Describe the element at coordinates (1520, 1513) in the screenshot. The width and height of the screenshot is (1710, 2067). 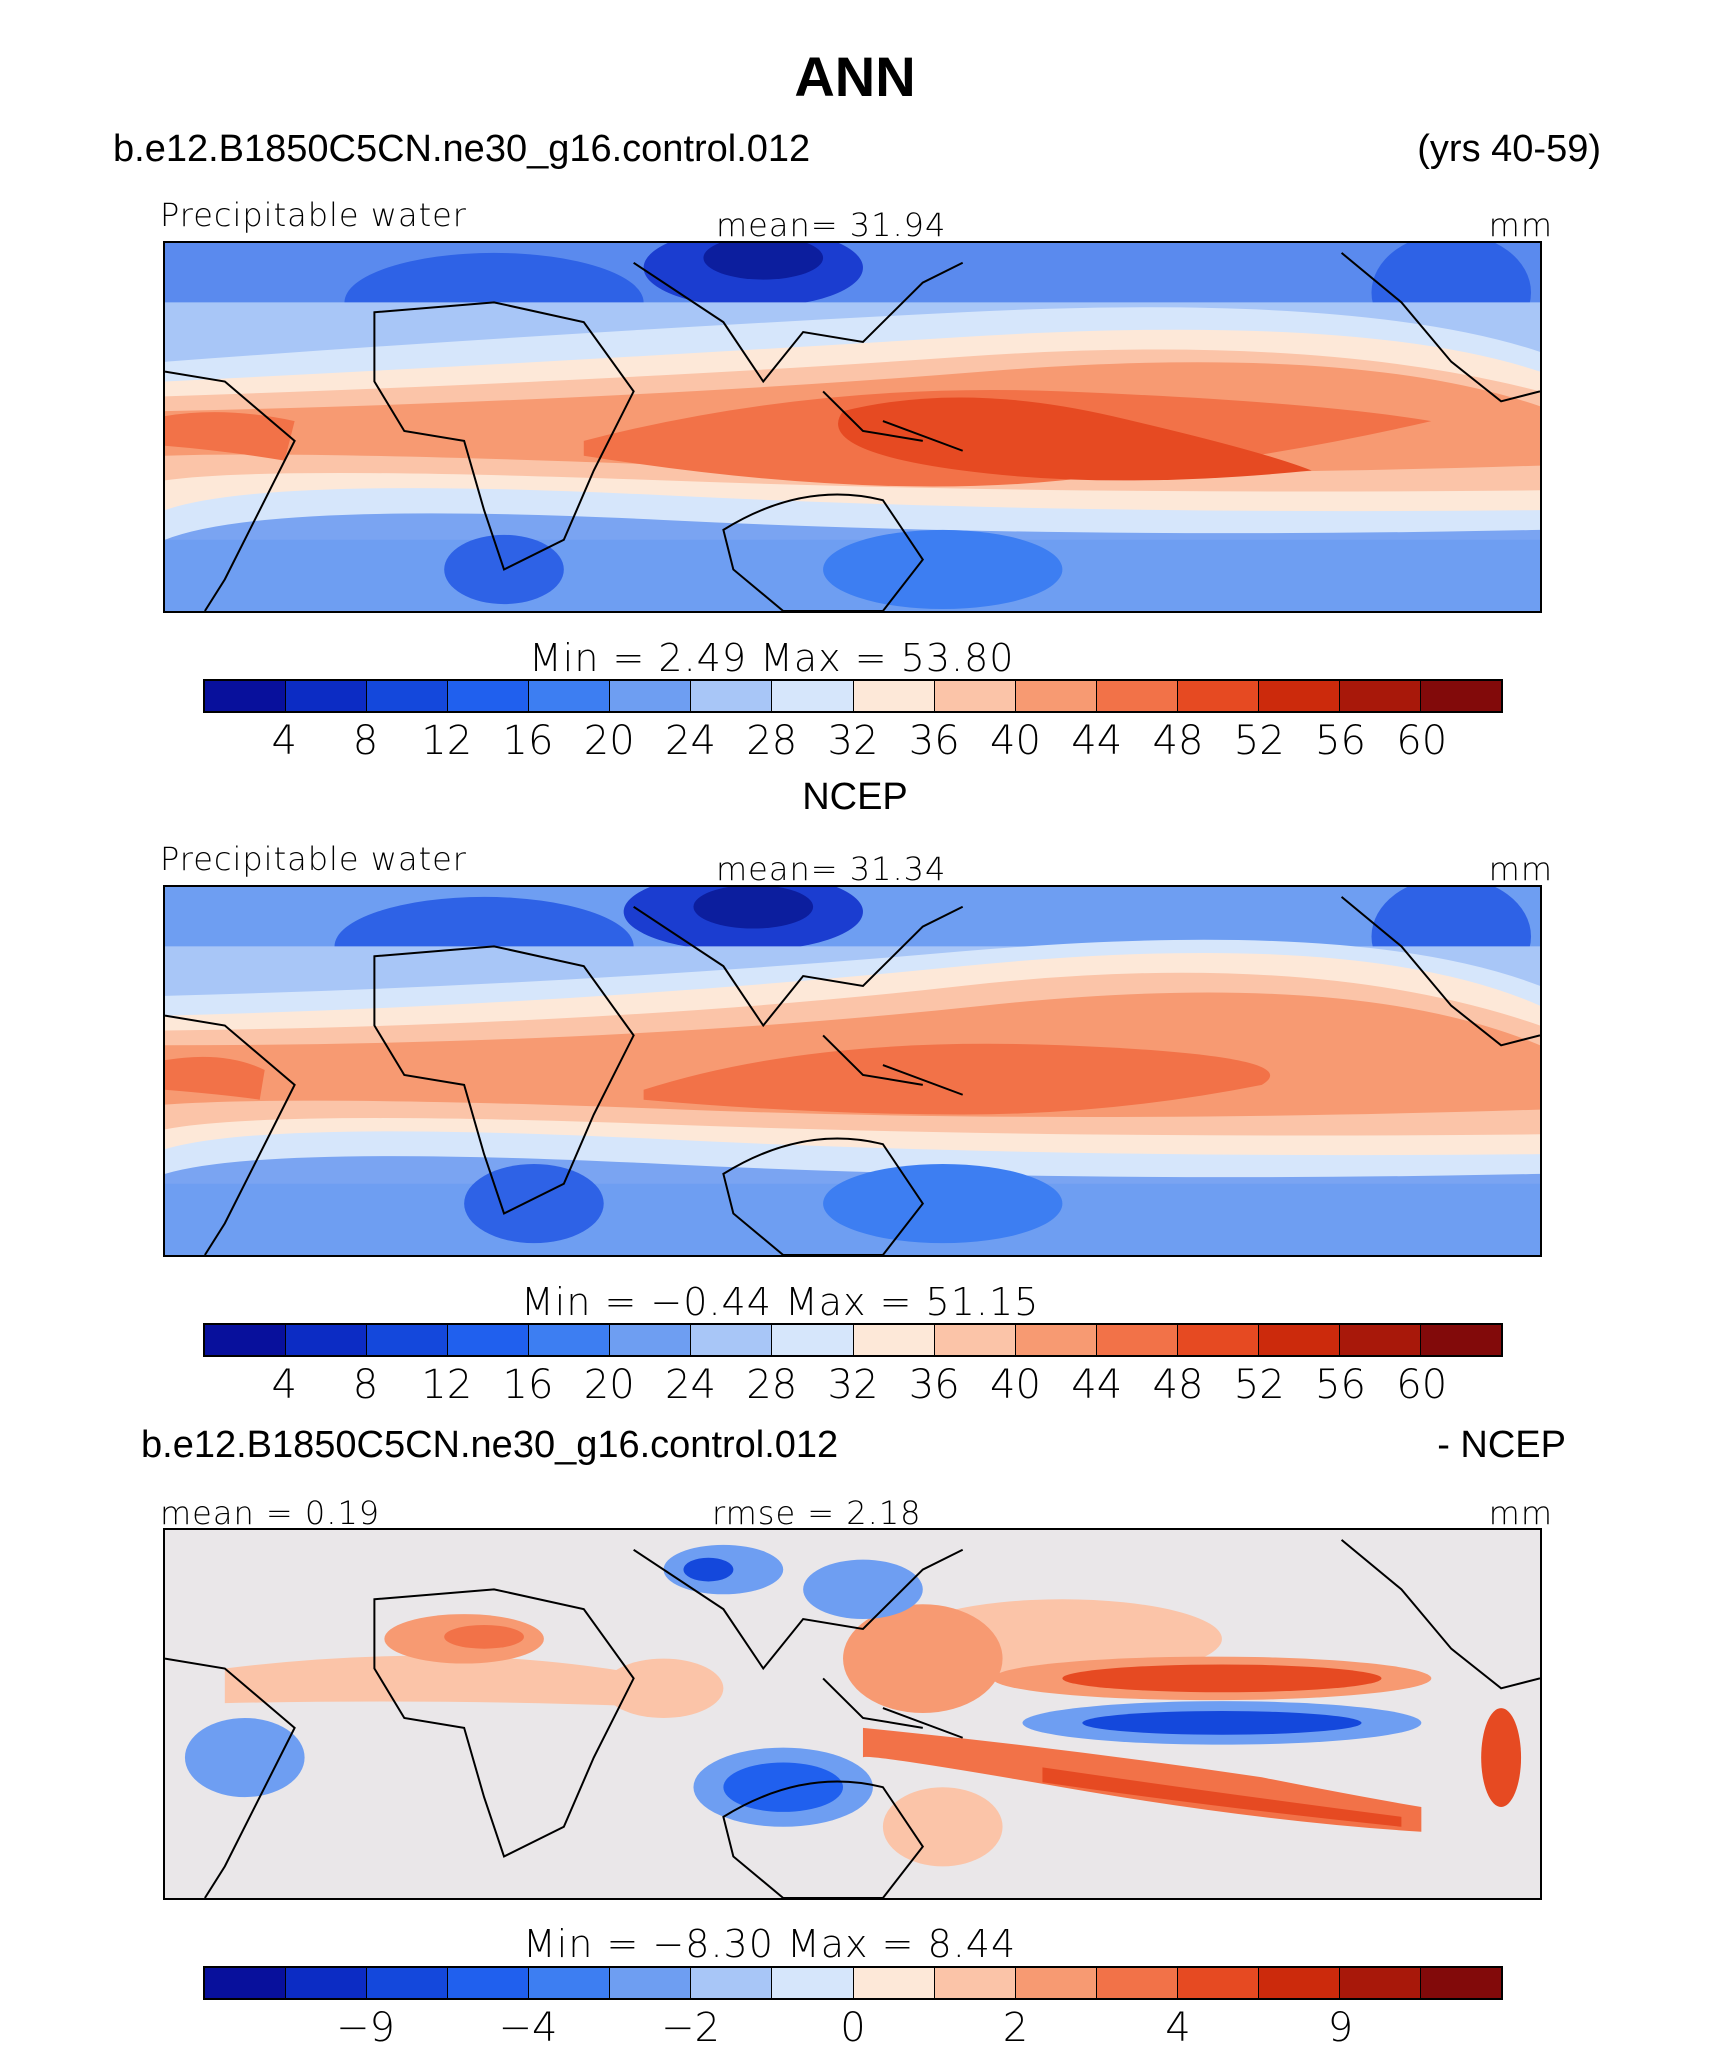
I see `panel3-units-label: mm` at that location.